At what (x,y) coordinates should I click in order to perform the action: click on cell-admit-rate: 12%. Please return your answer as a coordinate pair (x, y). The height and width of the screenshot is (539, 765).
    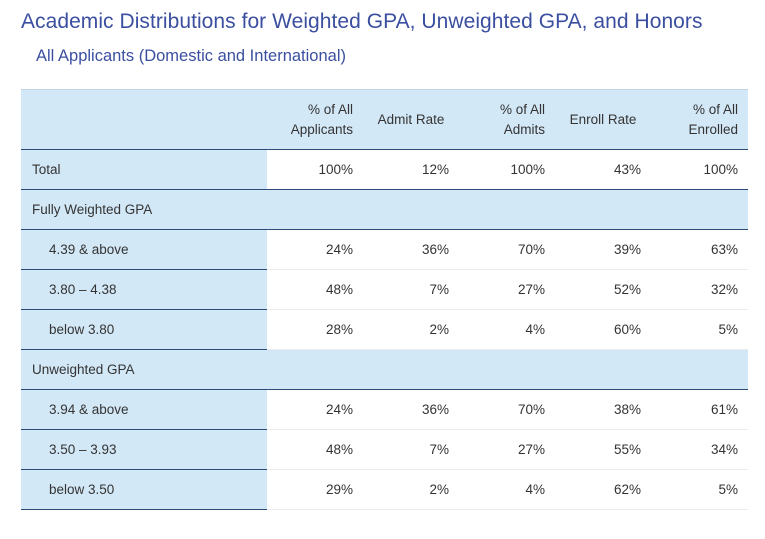
    Looking at the image, I should click on (411, 169).